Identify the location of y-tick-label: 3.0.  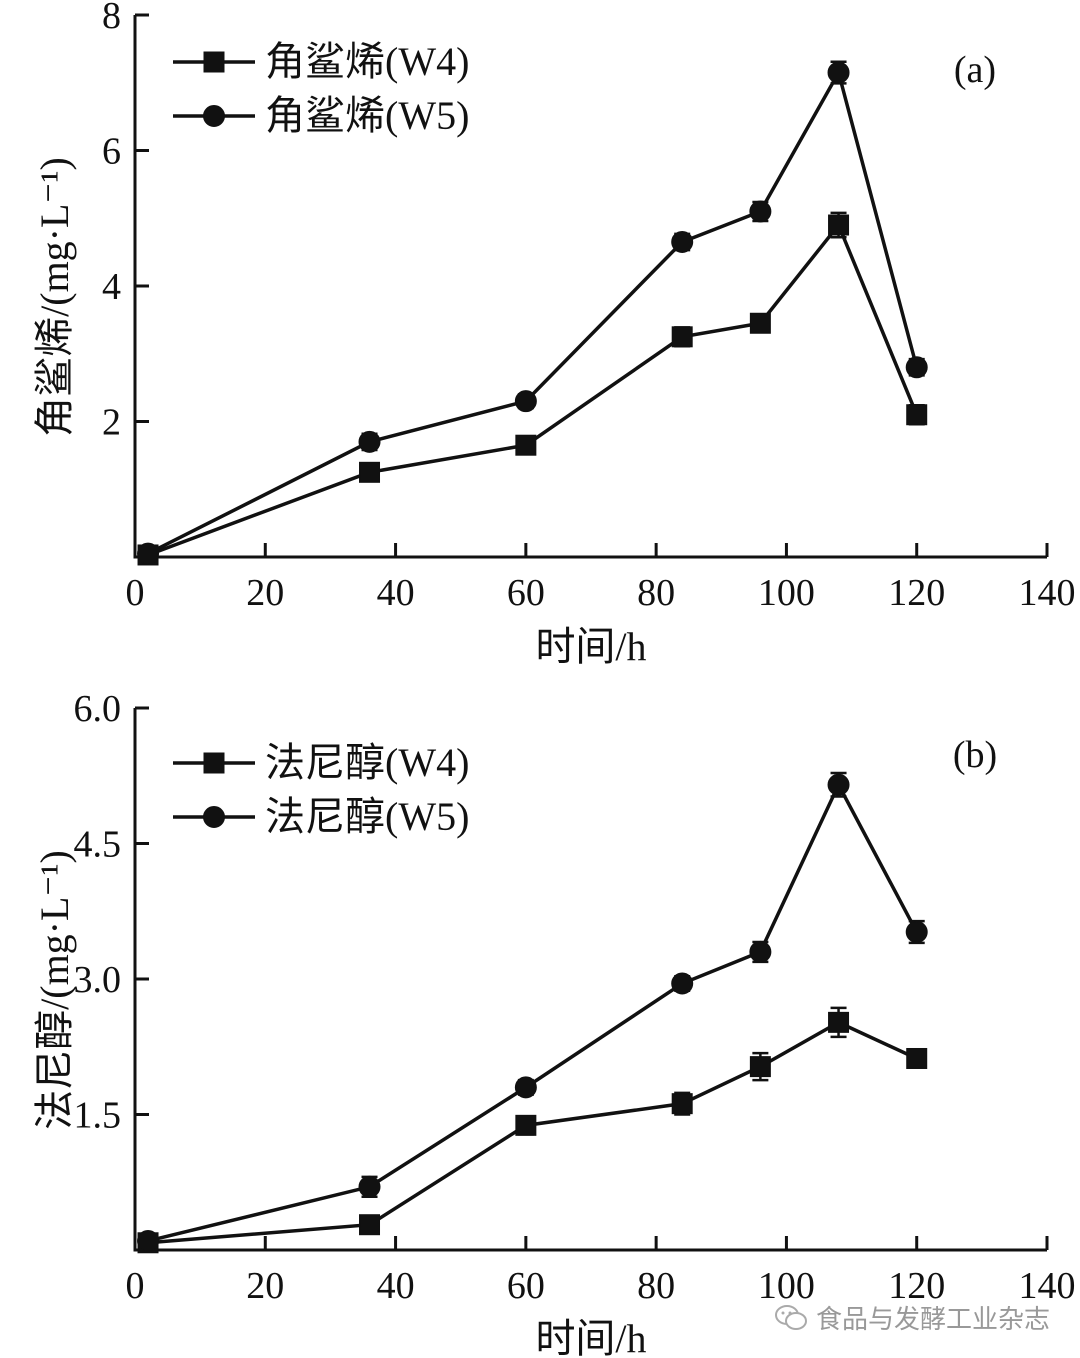
(98, 980).